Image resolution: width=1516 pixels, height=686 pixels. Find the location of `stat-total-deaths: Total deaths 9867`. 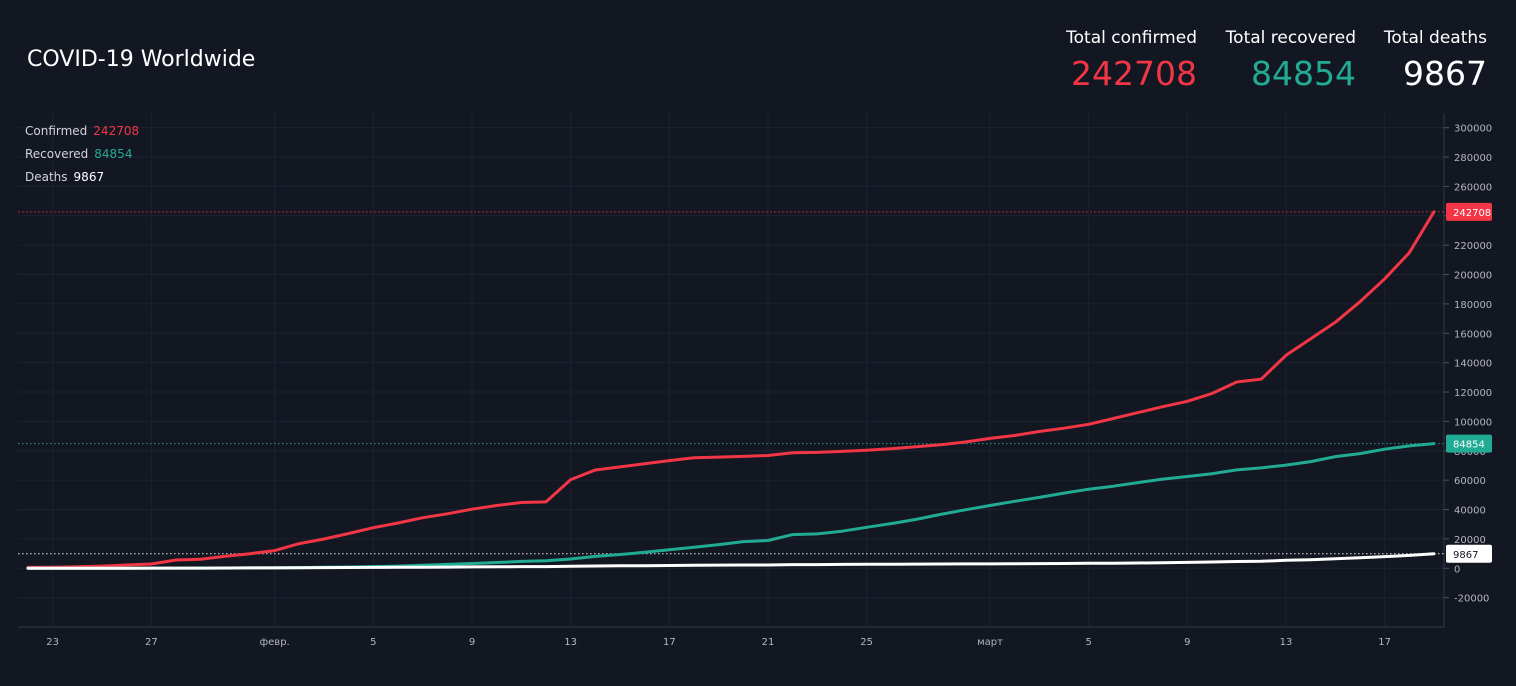

stat-total-deaths: Total deaths 9867 is located at coordinates (1435, 62).